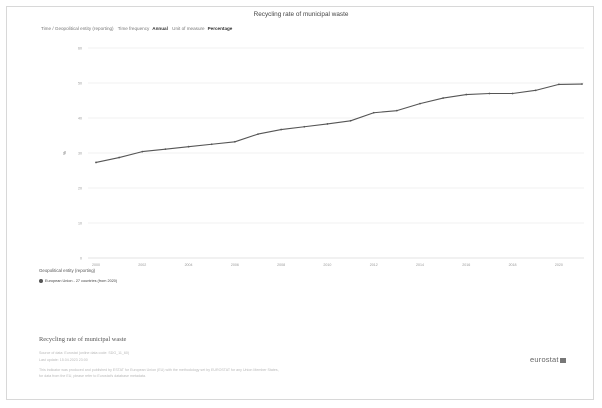  I want to click on meta-label-unit: Unit of measure, so click(188, 28).